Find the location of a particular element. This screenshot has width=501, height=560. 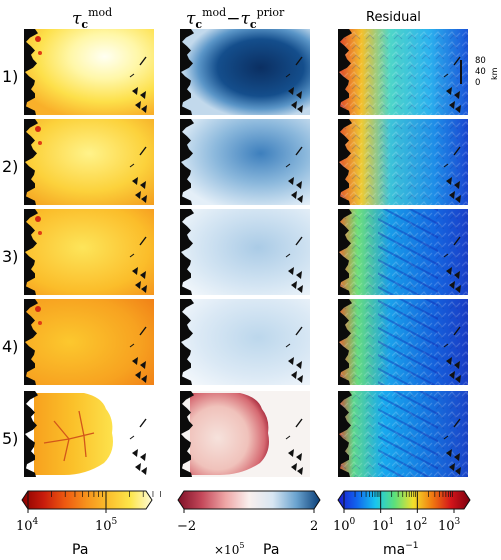

colorbar-tick-label: 2 is located at coordinates (314, 526).